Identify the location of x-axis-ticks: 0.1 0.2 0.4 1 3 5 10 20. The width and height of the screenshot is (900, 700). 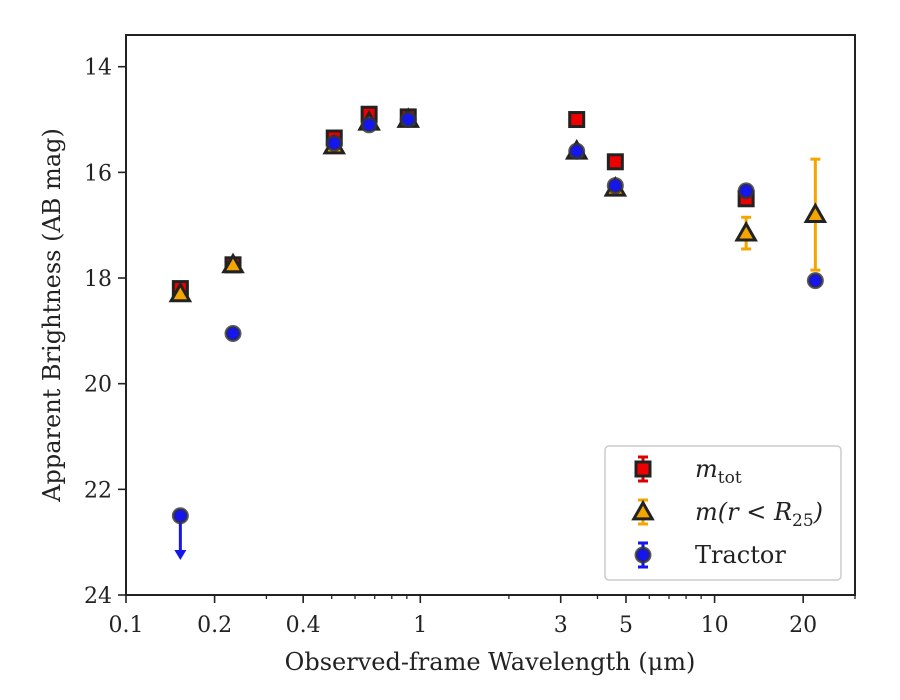
(482, 616).